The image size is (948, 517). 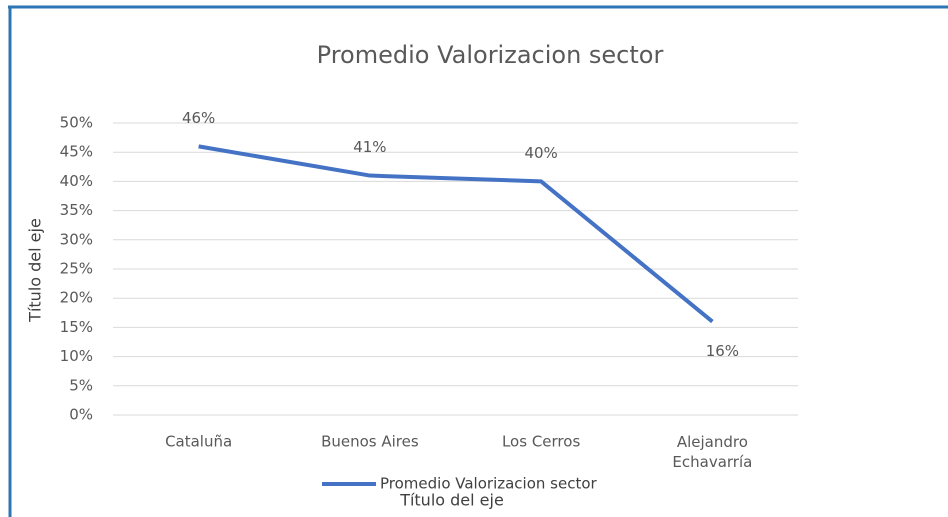 What do you see at coordinates (490, 55) in the screenshot?
I see `chart-title: Promedio Valorizacion sector` at bounding box center [490, 55].